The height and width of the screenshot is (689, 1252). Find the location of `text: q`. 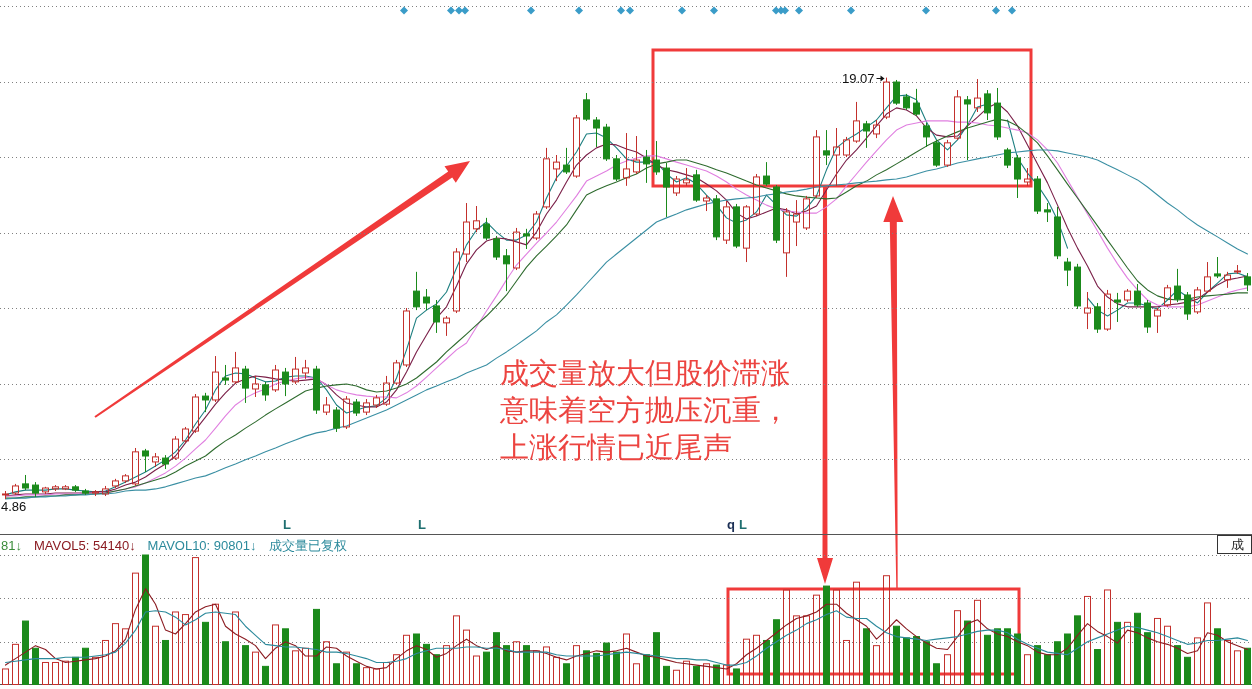

text: q is located at coordinates (731, 524).